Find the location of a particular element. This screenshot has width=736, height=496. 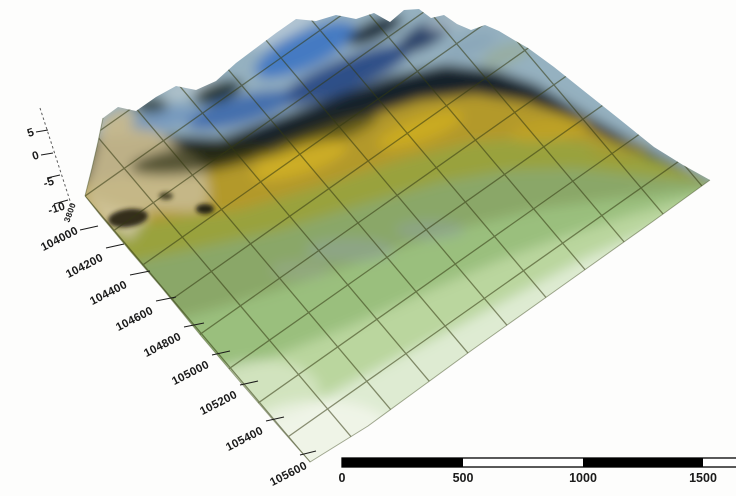

scale-tick-label: 1000 is located at coordinates (583, 478).